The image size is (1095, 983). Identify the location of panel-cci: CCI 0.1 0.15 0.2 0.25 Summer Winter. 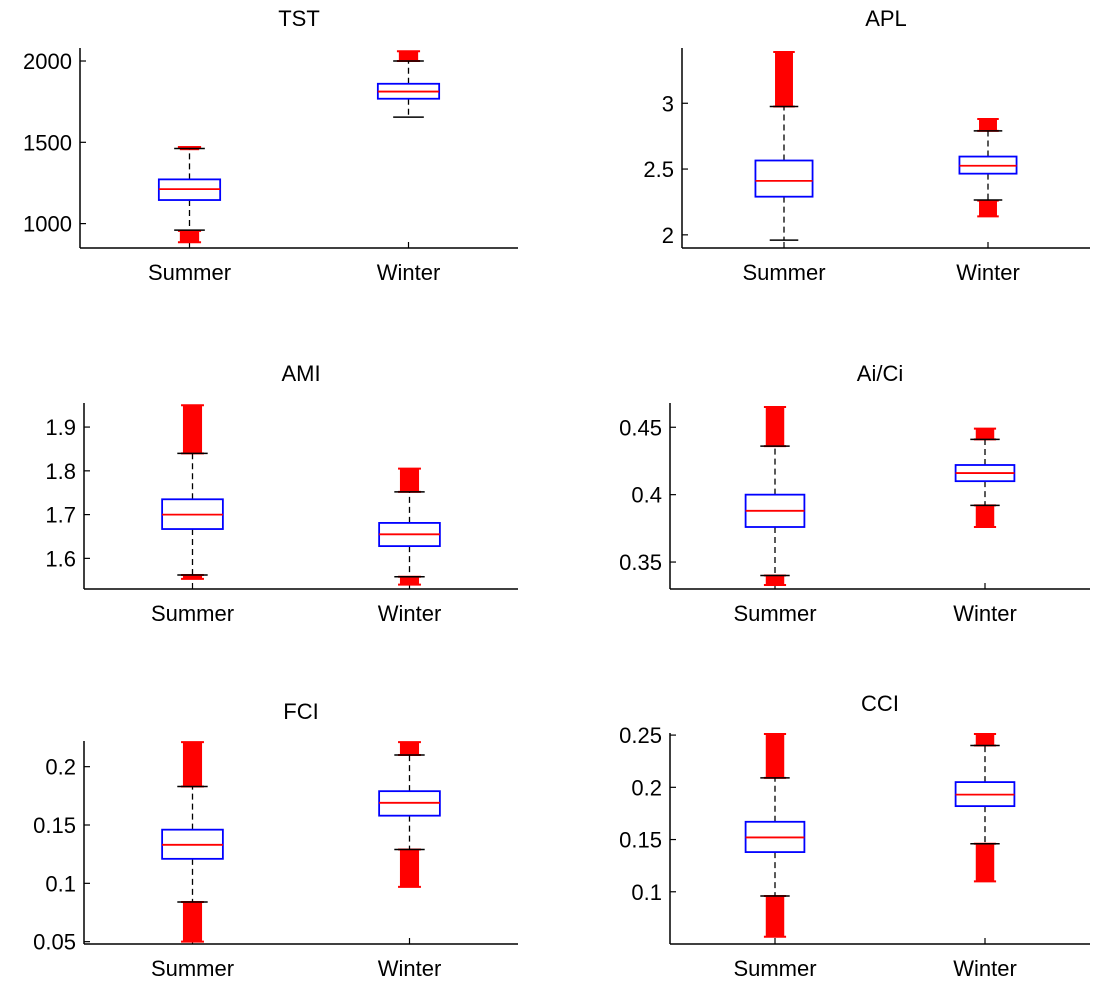
(854, 836).